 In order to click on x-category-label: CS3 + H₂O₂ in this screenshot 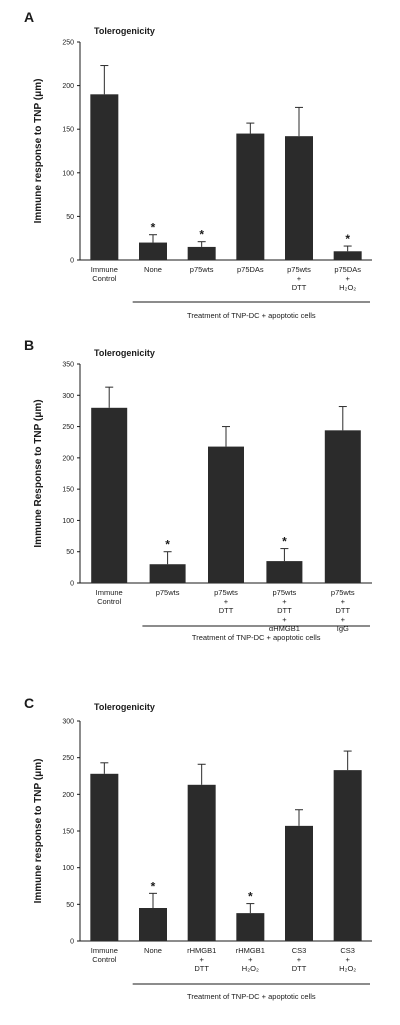, I will do `click(347, 959)`.